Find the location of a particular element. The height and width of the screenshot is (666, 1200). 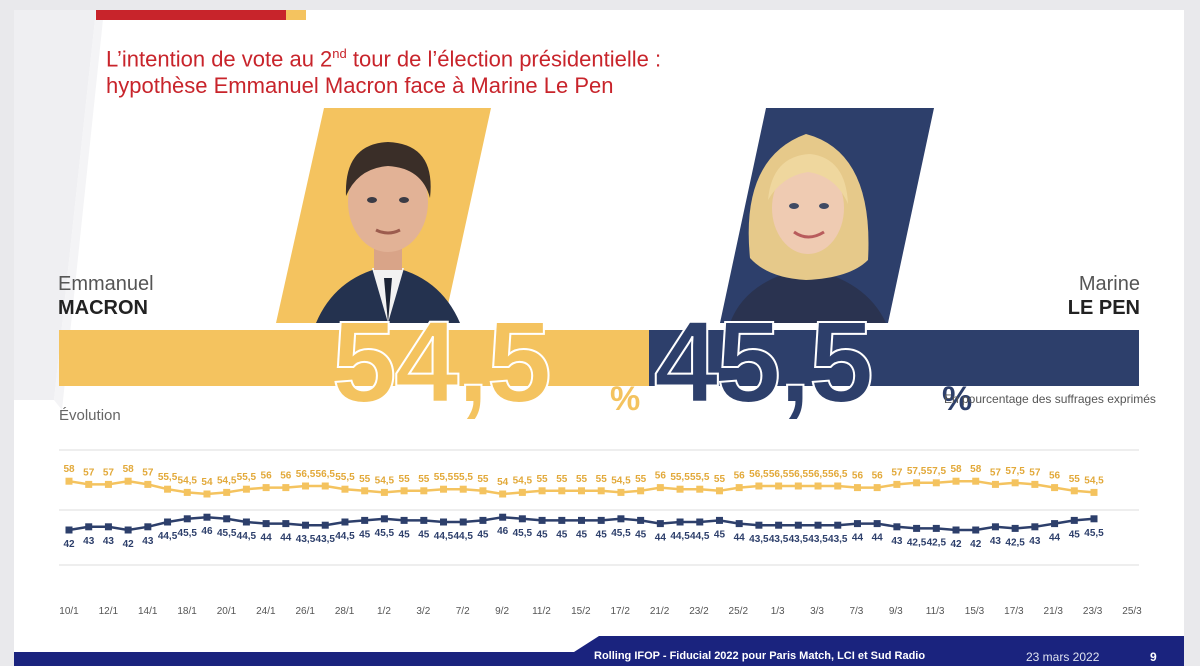

x-tick-label: 20/1 is located at coordinates (227, 611).